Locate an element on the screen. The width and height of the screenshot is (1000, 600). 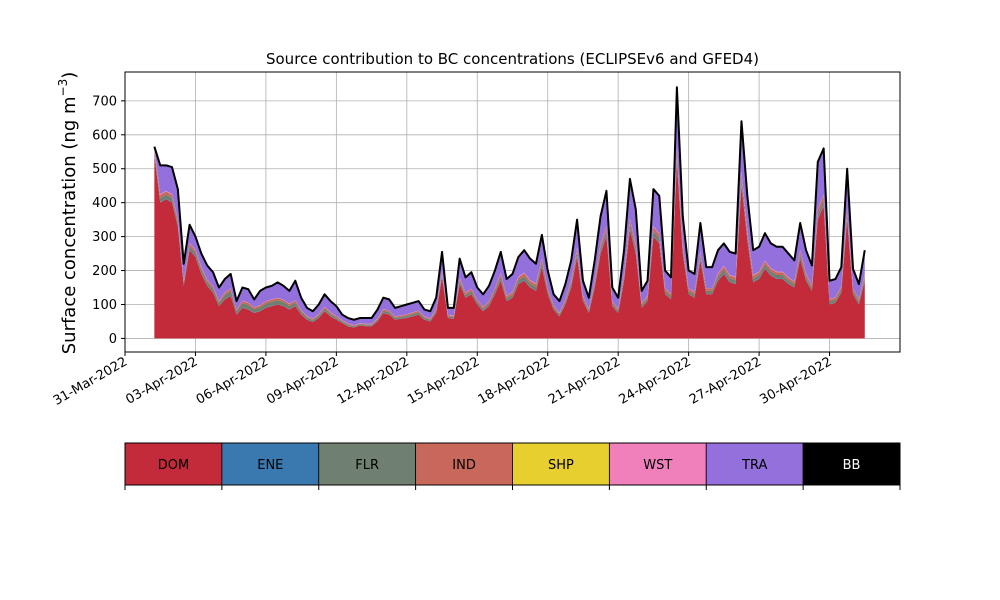
legend-swatch-ene is located at coordinates (270, 464).